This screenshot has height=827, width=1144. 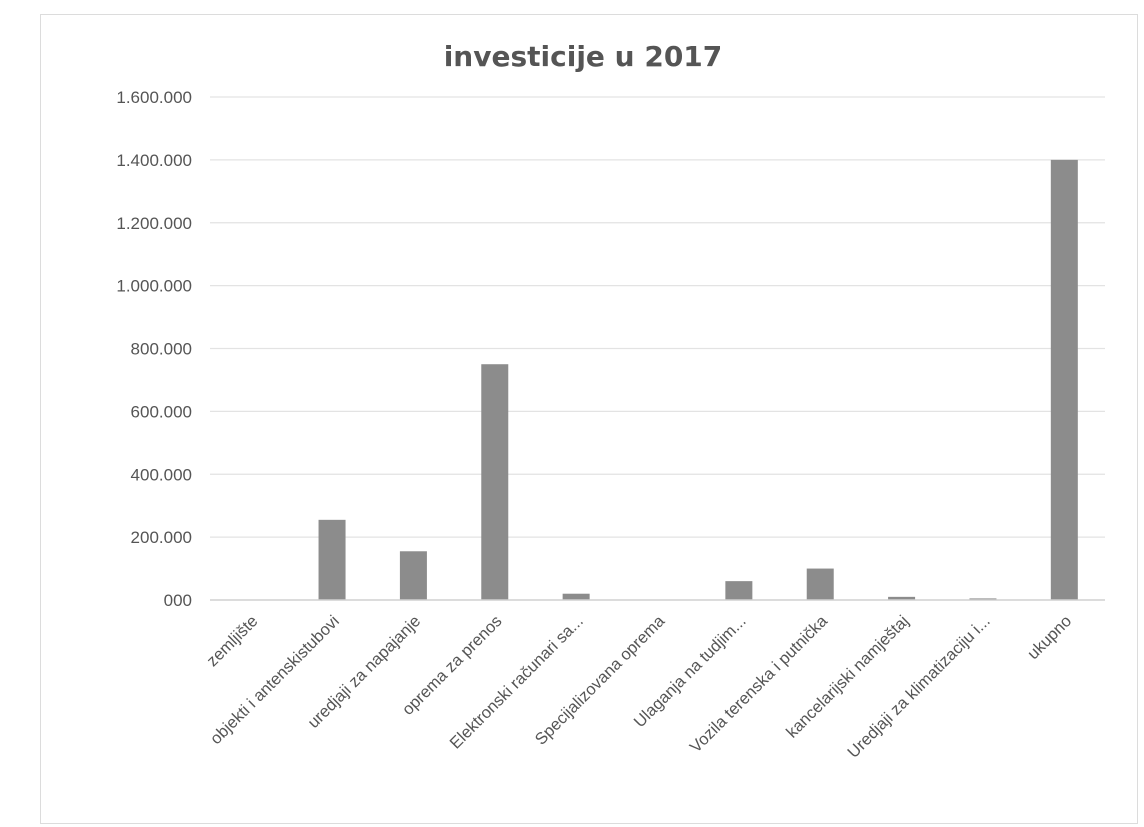 What do you see at coordinates (154, 97) in the screenshot?
I see `y-tick-label: 1.600.000` at bounding box center [154, 97].